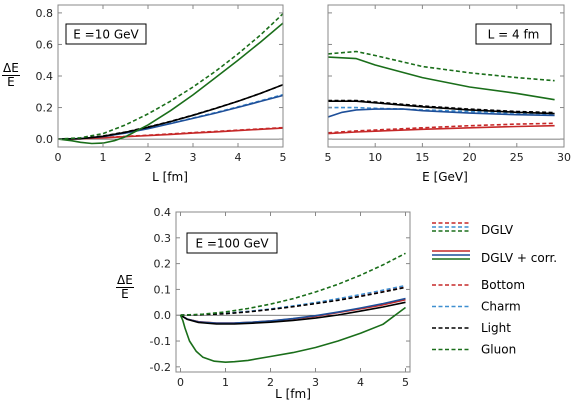 This screenshot has height=402, width=579. Describe the element at coordinates (498, 350) in the screenshot. I see `legend-label-gluon: Gluon` at that location.